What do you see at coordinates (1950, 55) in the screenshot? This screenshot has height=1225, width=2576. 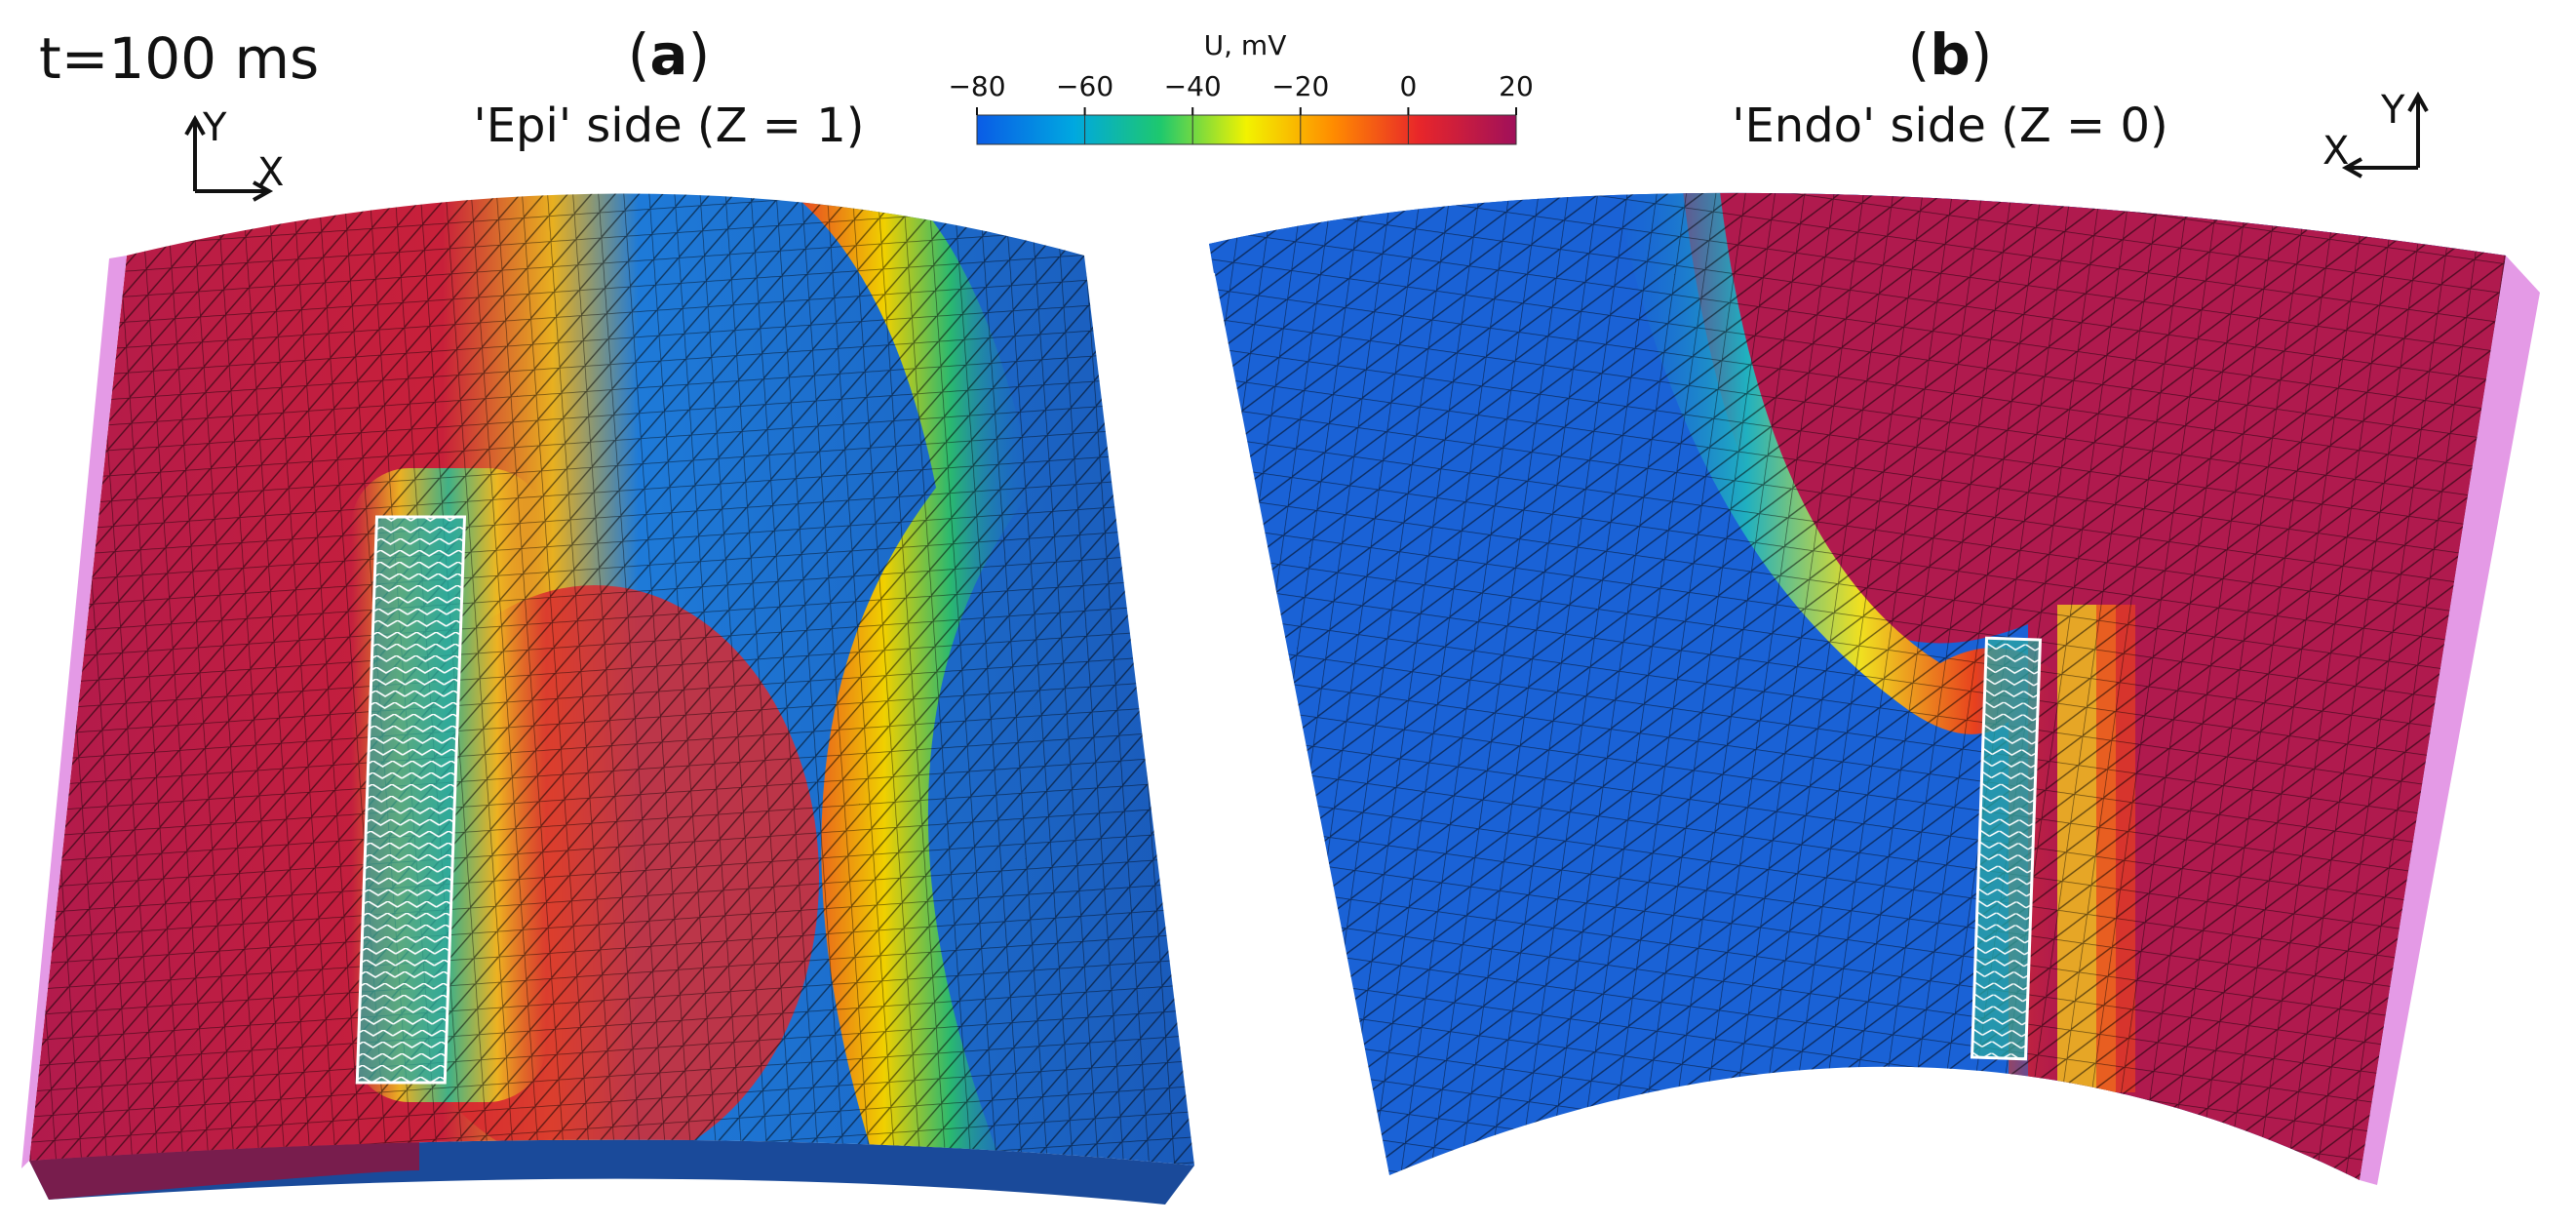 I see `panel-b-label: (b)` at bounding box center [1950, 55].